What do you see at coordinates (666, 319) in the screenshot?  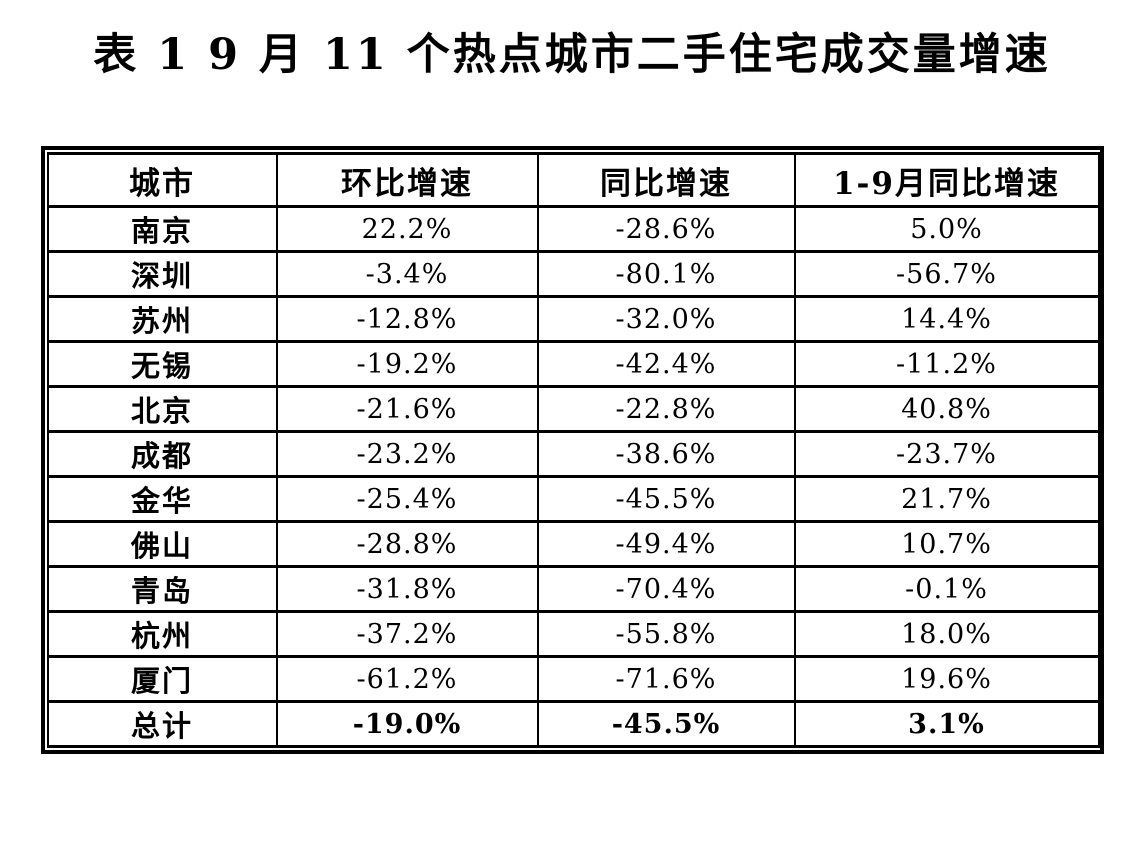 I see `yoy-growth-cell: -32.0%` at bounding box center [666, 319].